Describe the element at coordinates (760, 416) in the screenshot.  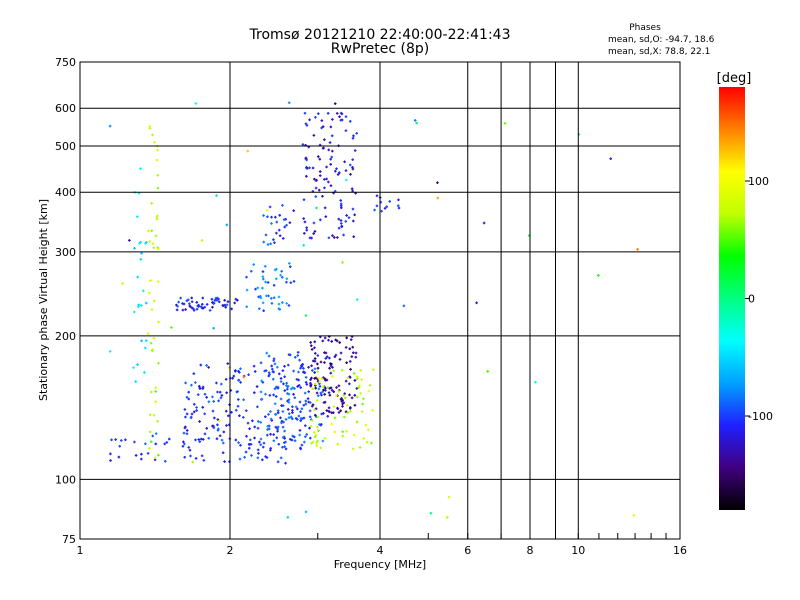
I see `colorbar-tick-label: -100` at that location.